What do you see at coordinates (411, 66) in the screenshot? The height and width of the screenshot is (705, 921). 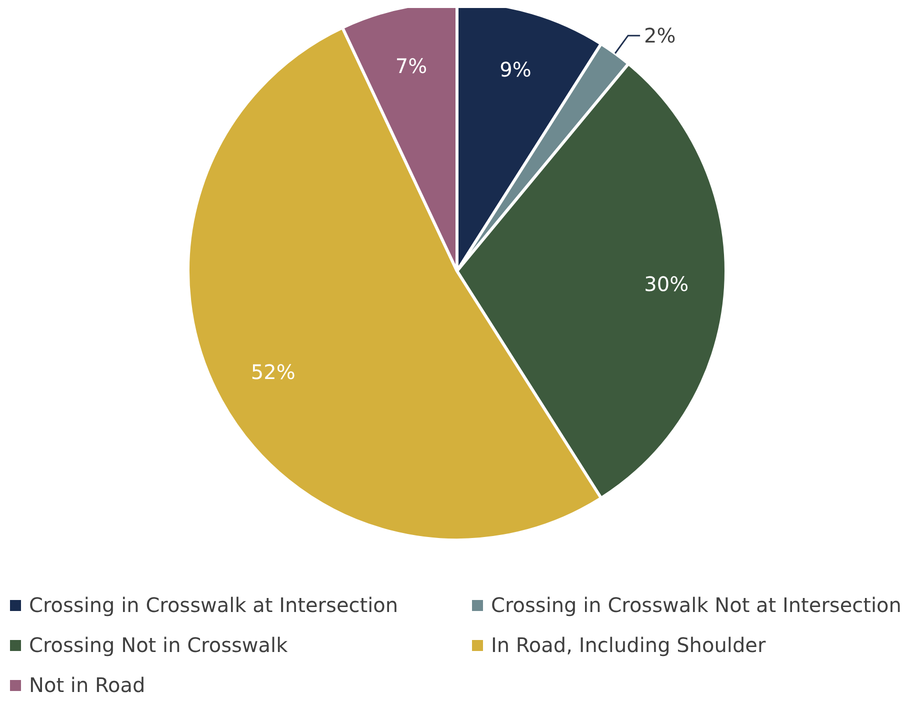 I see `data-label: 7%` at bounding box center [411, 66].